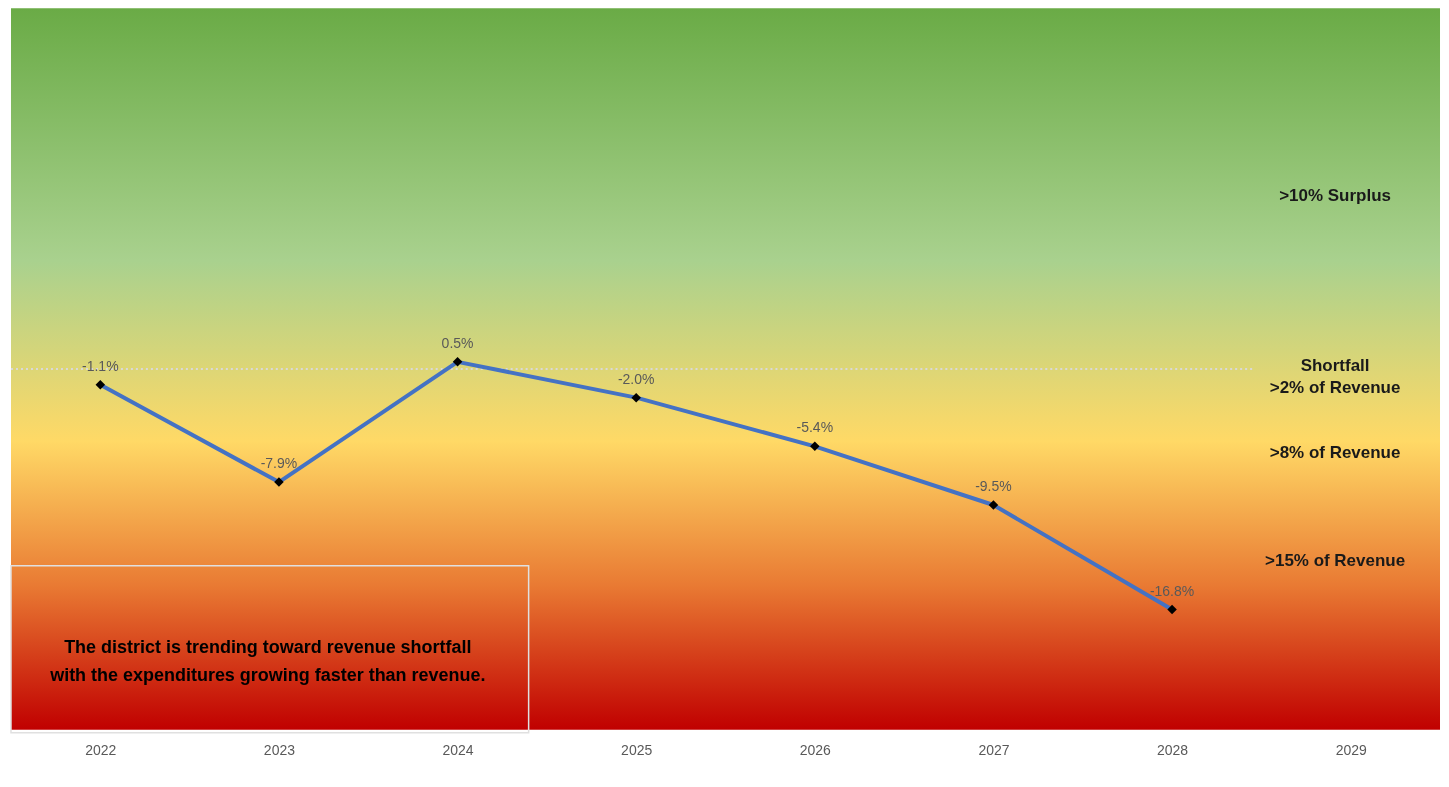 This screenshot has height=787, width=1449. Describe the element at coordinates (1335, 376) in the screenshot. I see `annotation: Shortfall >2% of Revenue` at that location.